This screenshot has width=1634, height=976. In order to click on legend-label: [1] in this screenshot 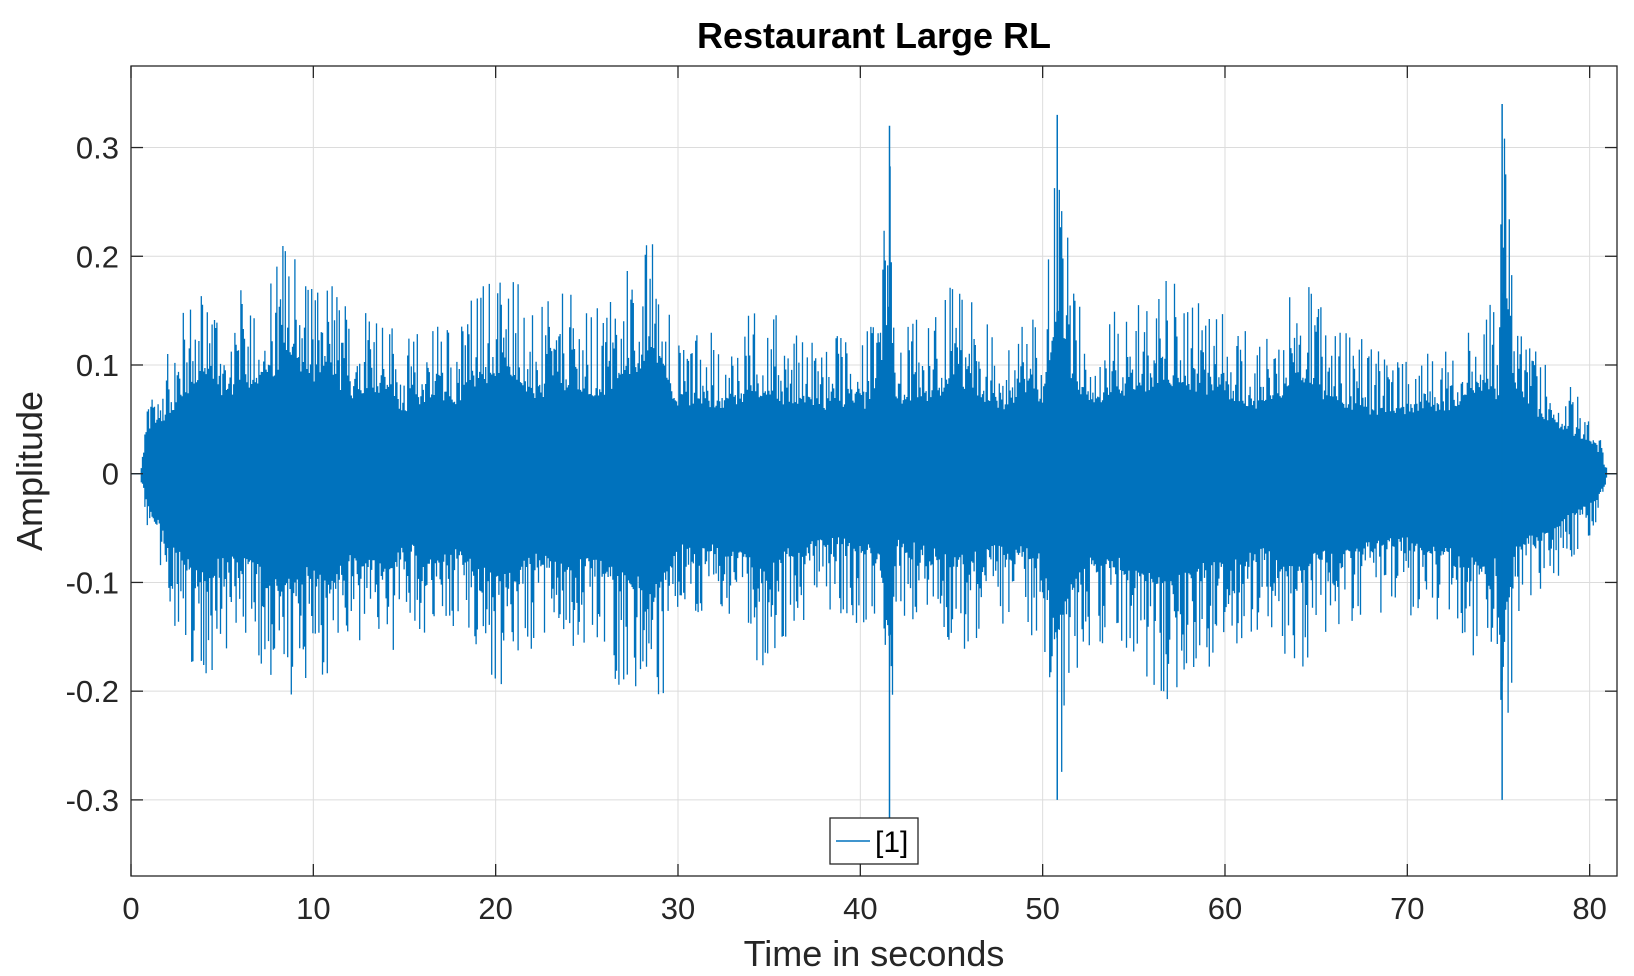, I will do `click(891, 842)`.